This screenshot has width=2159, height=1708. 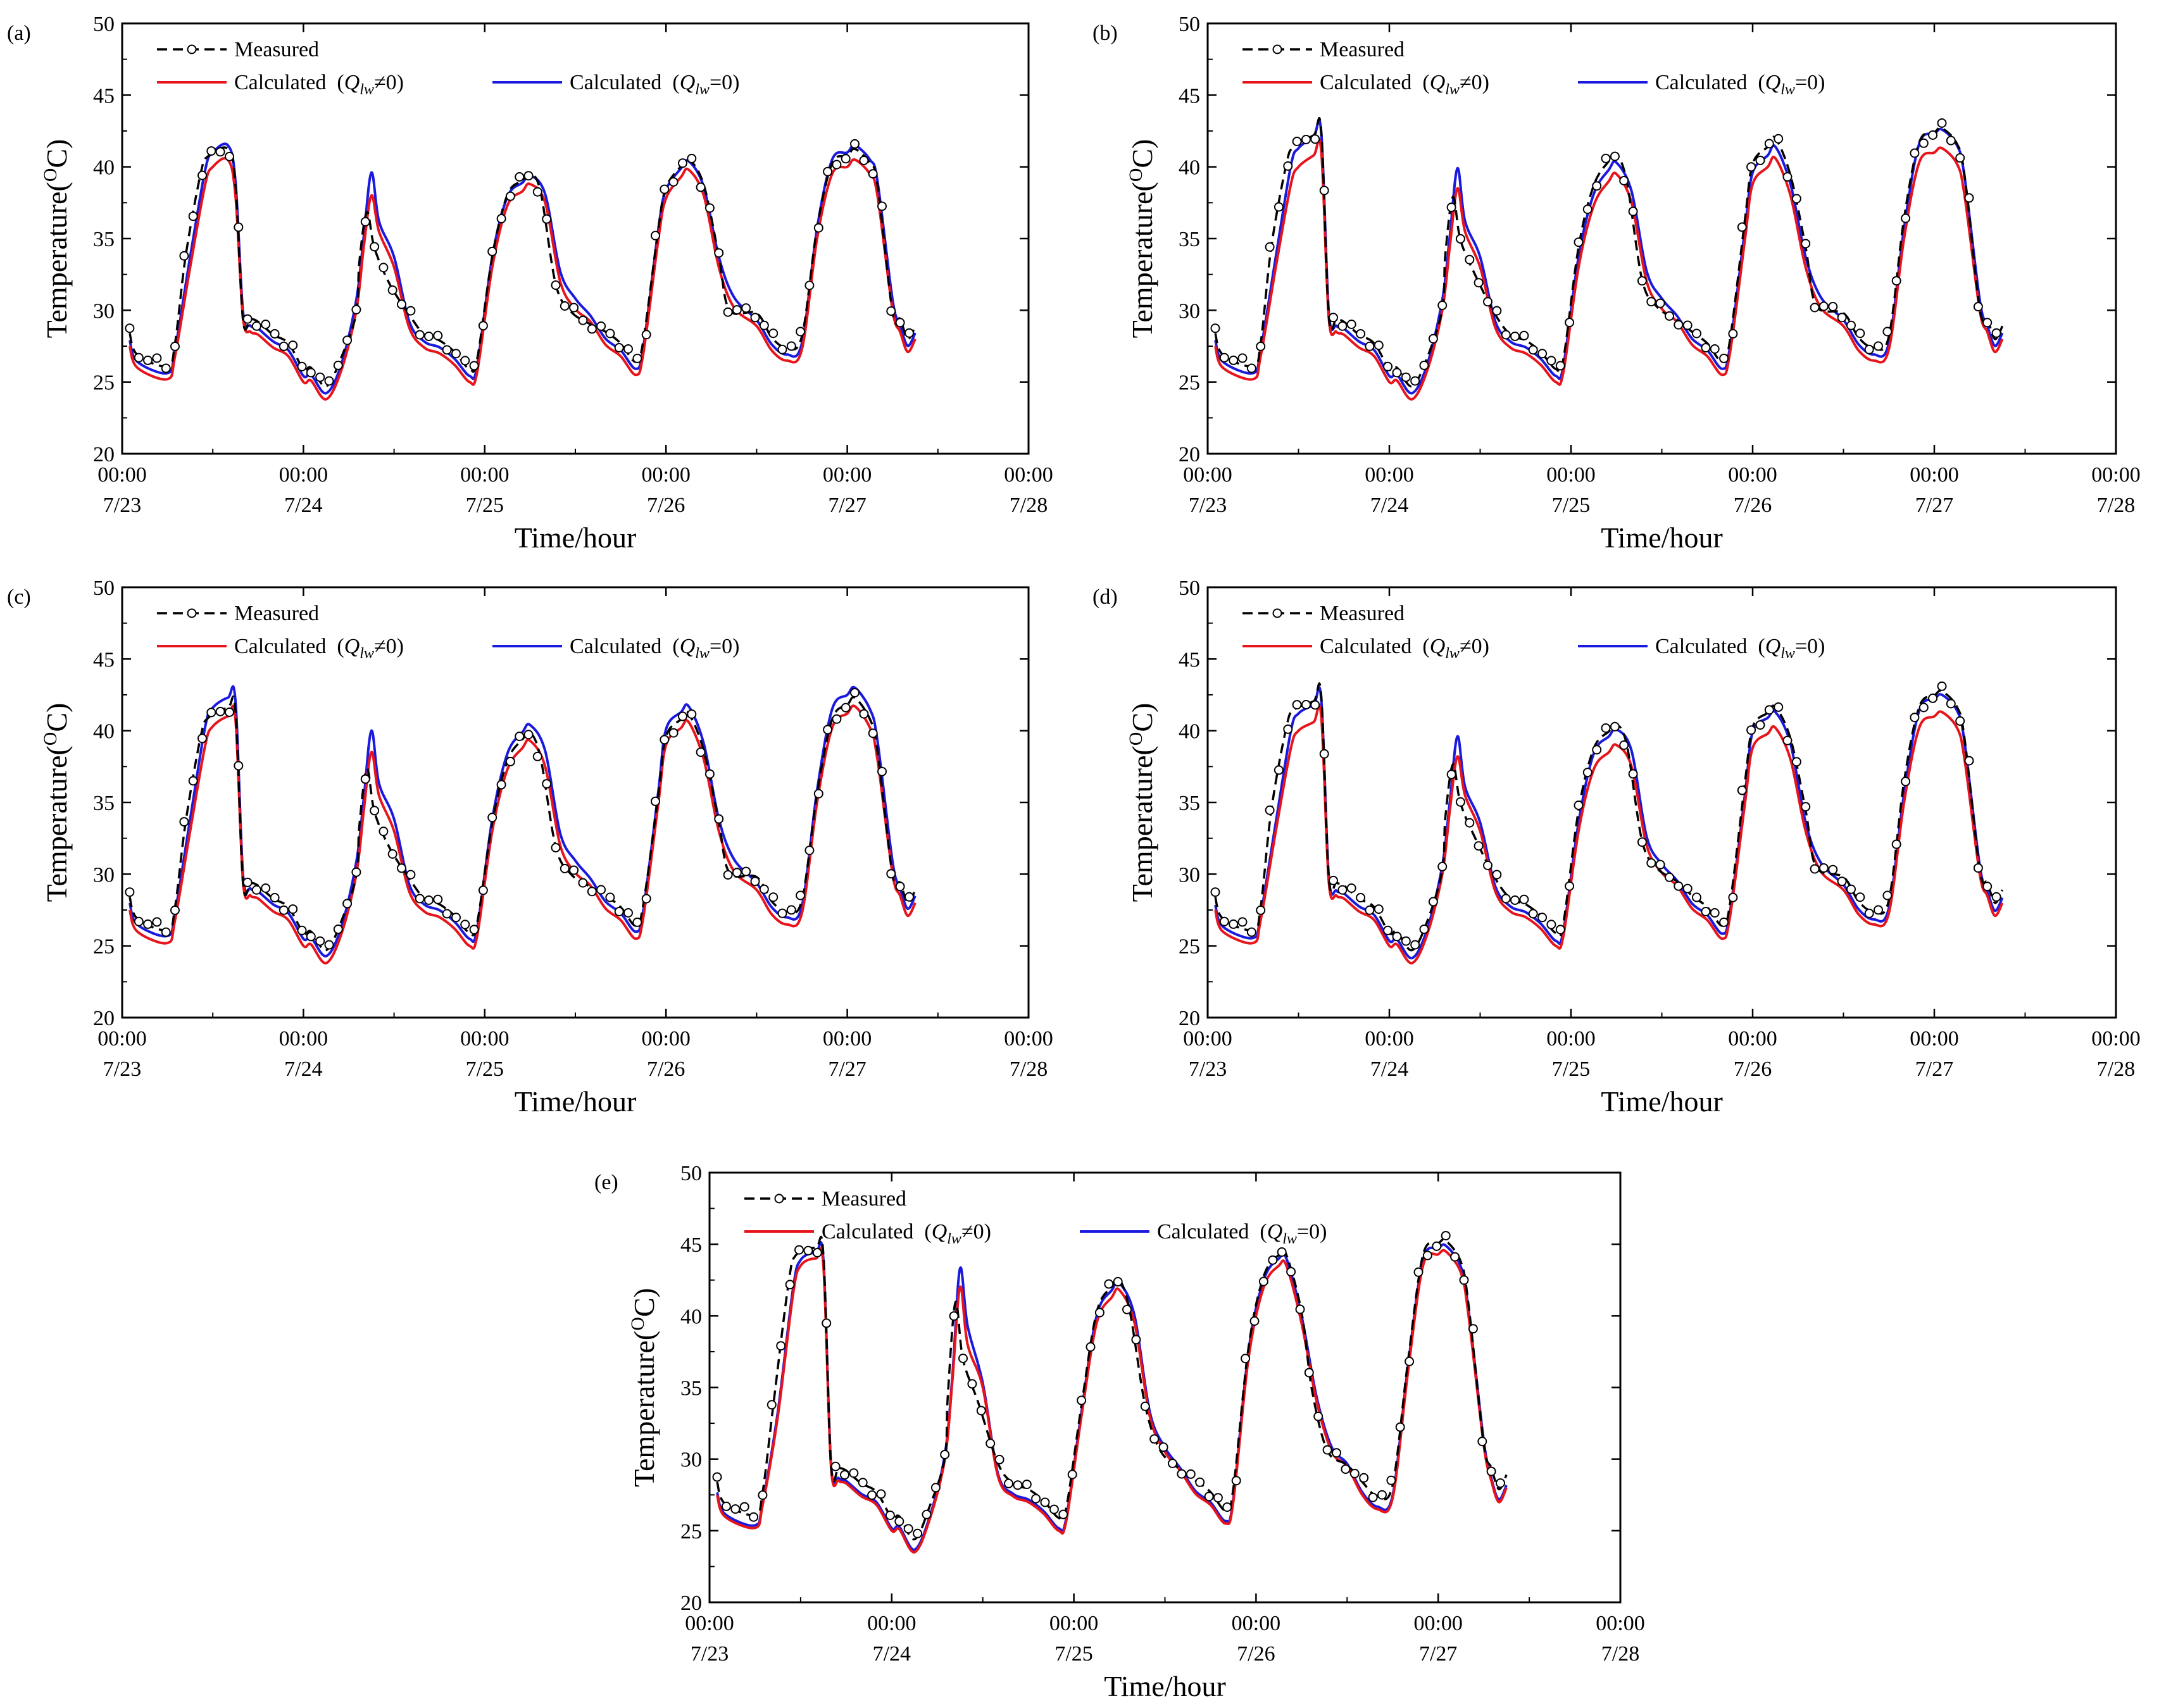 I want to click on y-tick-label: 30, so click(x=104, y=875).